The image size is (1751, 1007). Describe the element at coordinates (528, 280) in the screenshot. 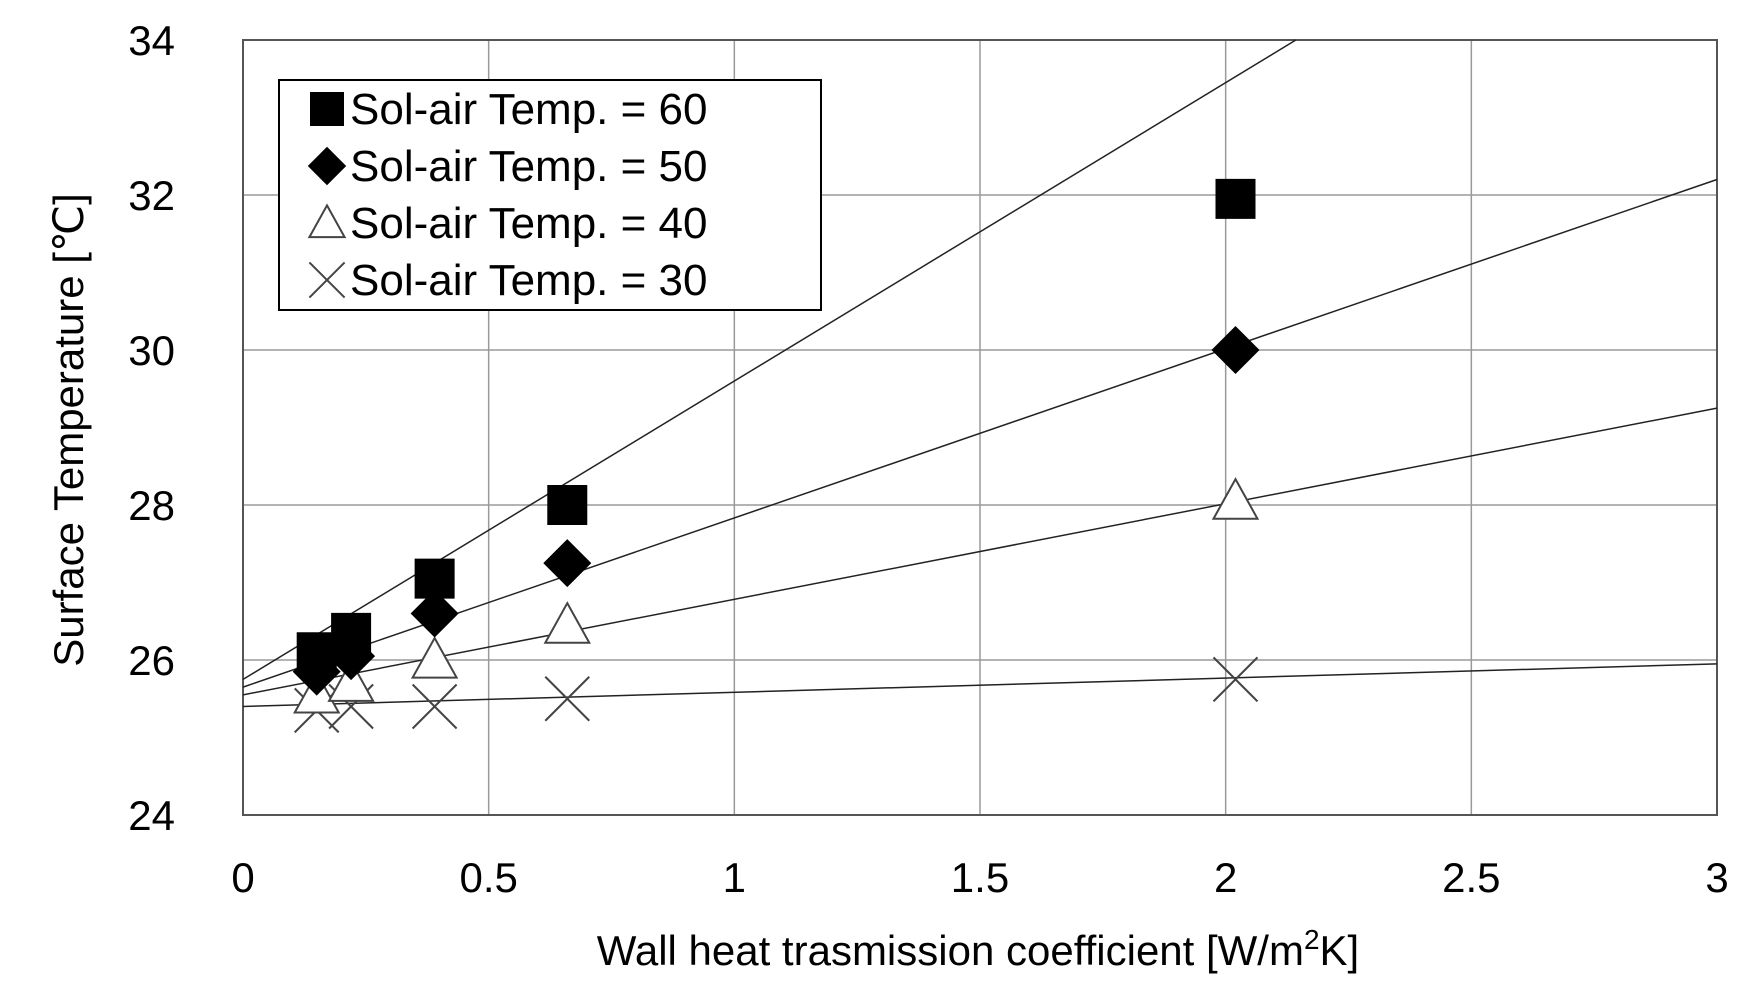

I see `legend-label: Sol-air Temp. = 30` at that location.